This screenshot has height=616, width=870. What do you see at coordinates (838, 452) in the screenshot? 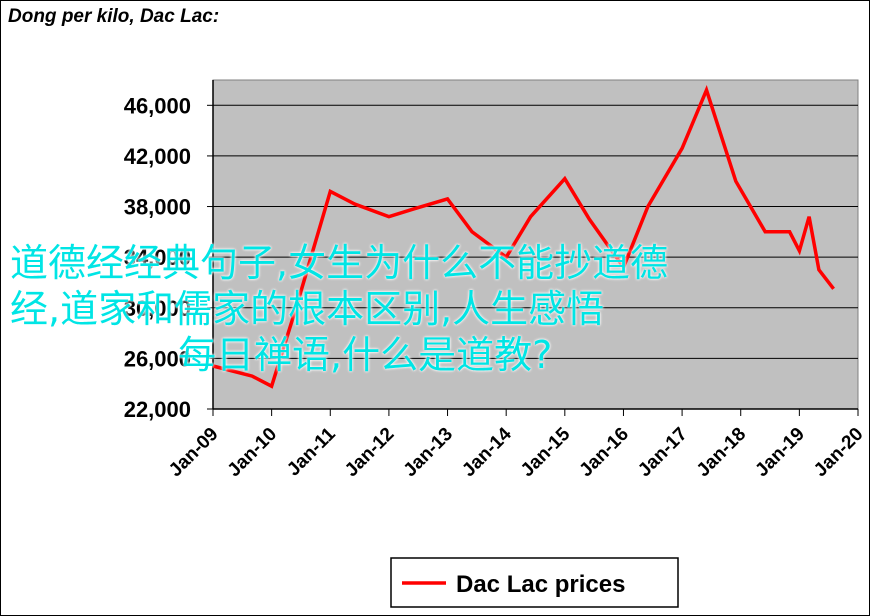
I see `x-tick-label: Jan-20` at bounding box center [838, 452].